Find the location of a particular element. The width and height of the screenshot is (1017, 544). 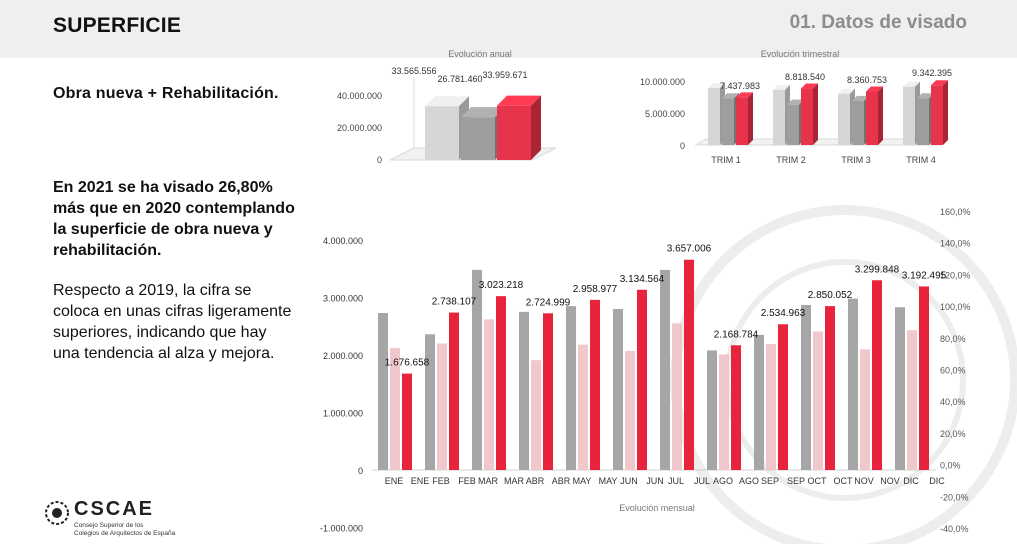

quarterly-data-label: 8.360.753 is located at coordinates (867, 80).